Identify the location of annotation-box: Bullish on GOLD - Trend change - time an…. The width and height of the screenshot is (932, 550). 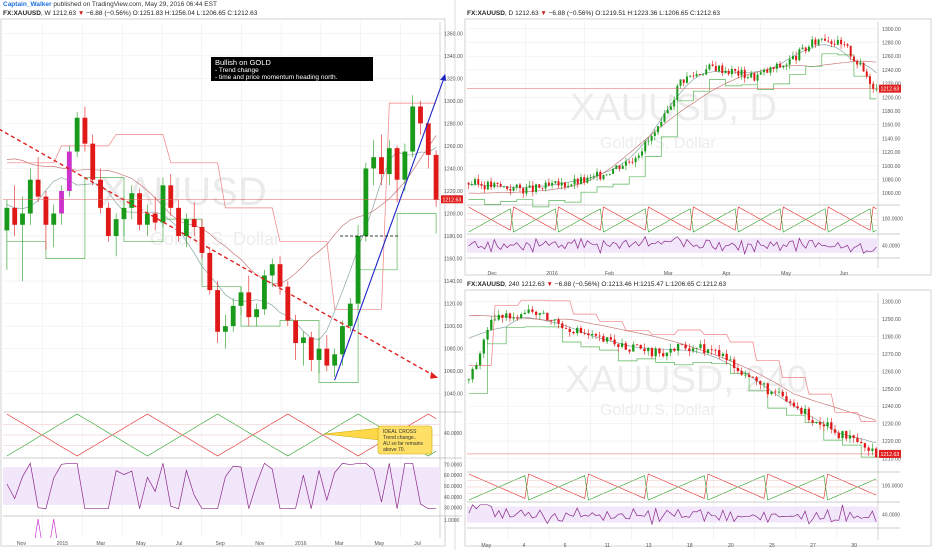
(292, 69).